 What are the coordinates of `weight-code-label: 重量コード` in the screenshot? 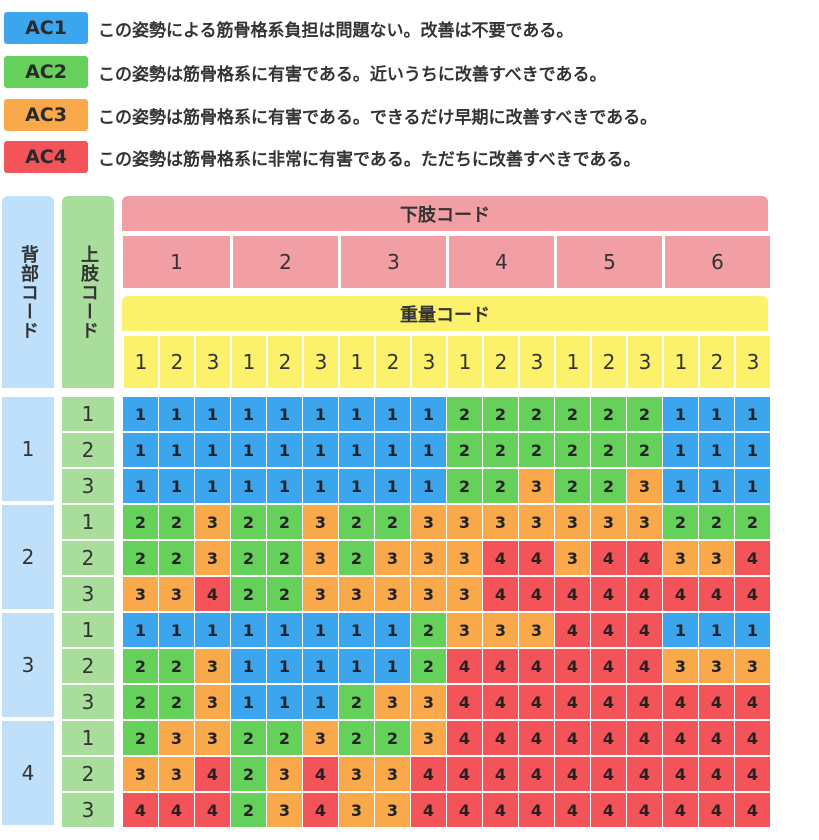 It's located at (445, 315).